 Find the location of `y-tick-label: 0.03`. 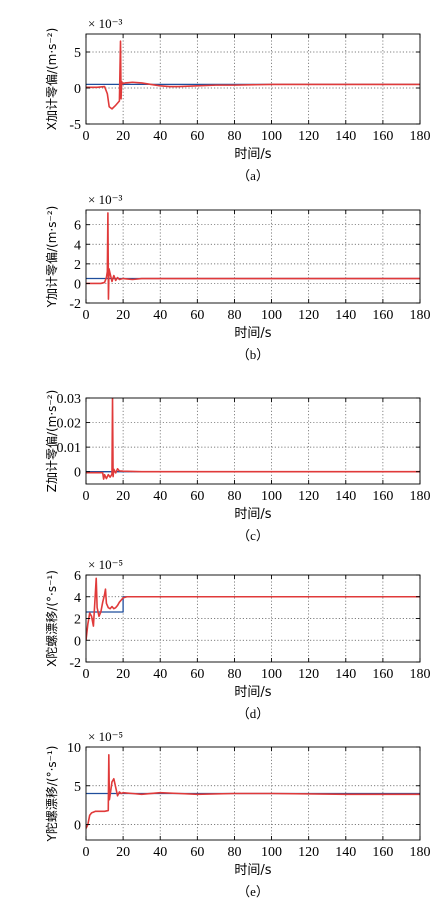

y-tick-label: 0.03 is located at coordinates (69, 399).